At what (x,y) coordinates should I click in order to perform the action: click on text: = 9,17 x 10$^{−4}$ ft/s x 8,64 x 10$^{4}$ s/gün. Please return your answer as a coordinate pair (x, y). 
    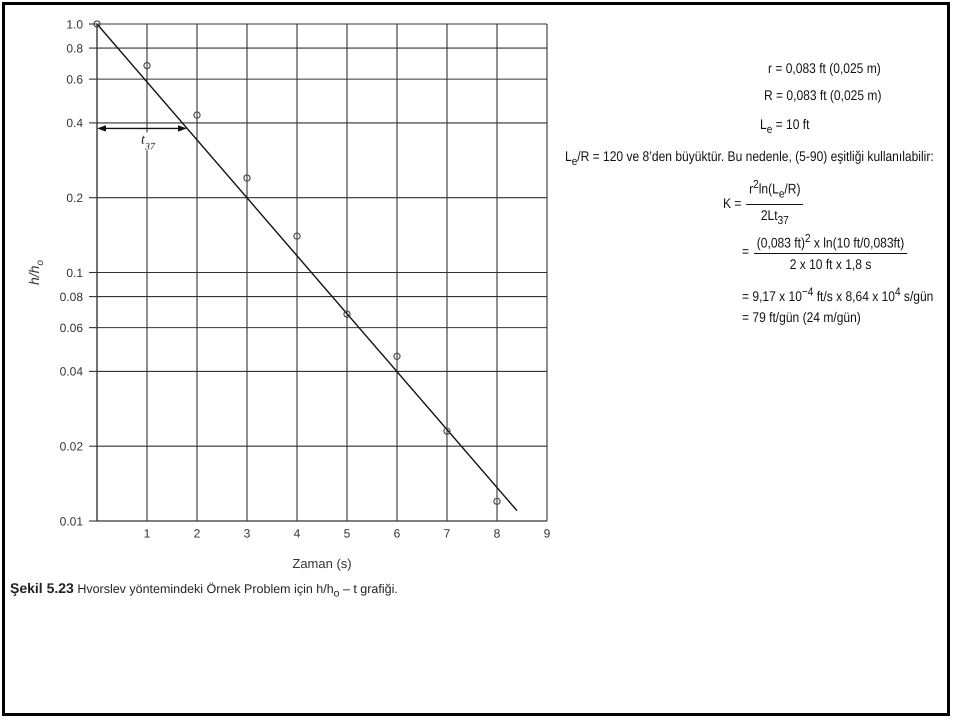
    Looking at the image, I should click on (838, 294).